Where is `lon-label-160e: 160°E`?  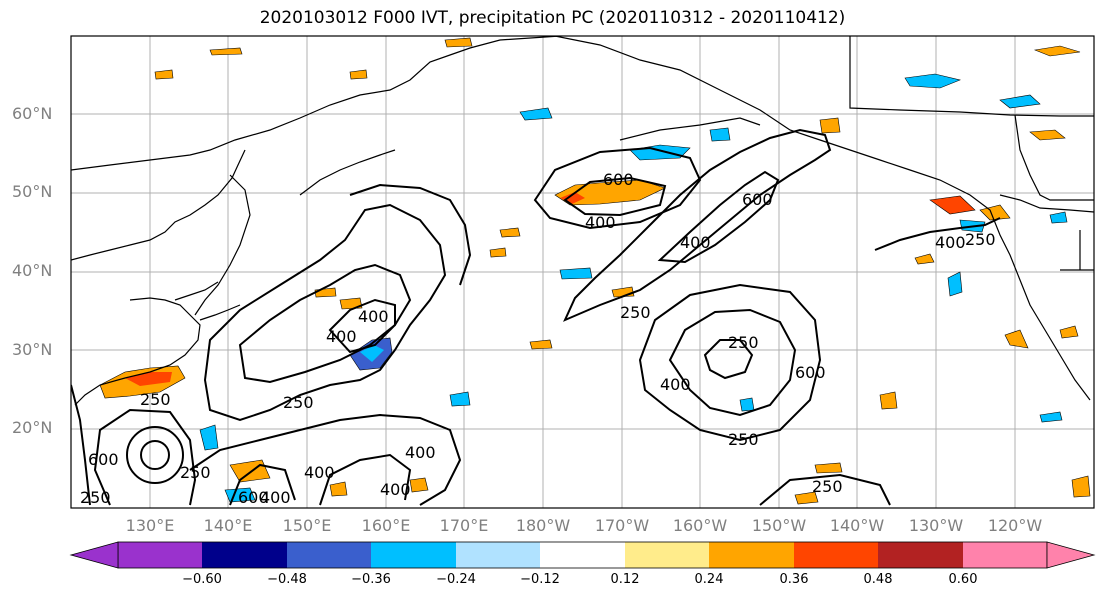 lon-label-160e: 160°E is located at coordinates (386, 525).